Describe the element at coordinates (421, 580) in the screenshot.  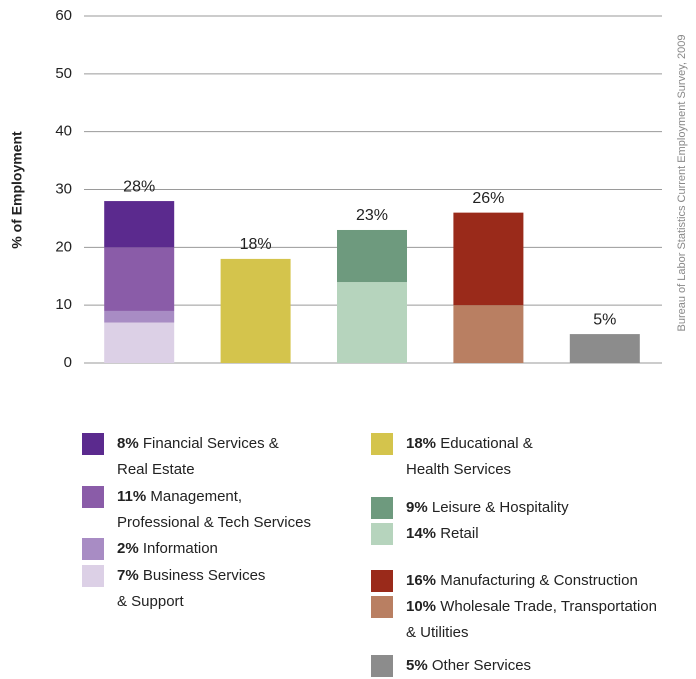
I see `legend-value: 16%` at that location.